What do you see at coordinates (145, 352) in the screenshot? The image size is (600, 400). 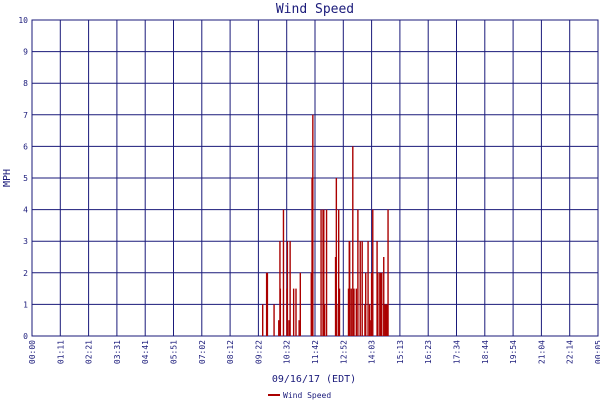 I see `x-tick-label: 04:41` at bounding box center [145, 352].